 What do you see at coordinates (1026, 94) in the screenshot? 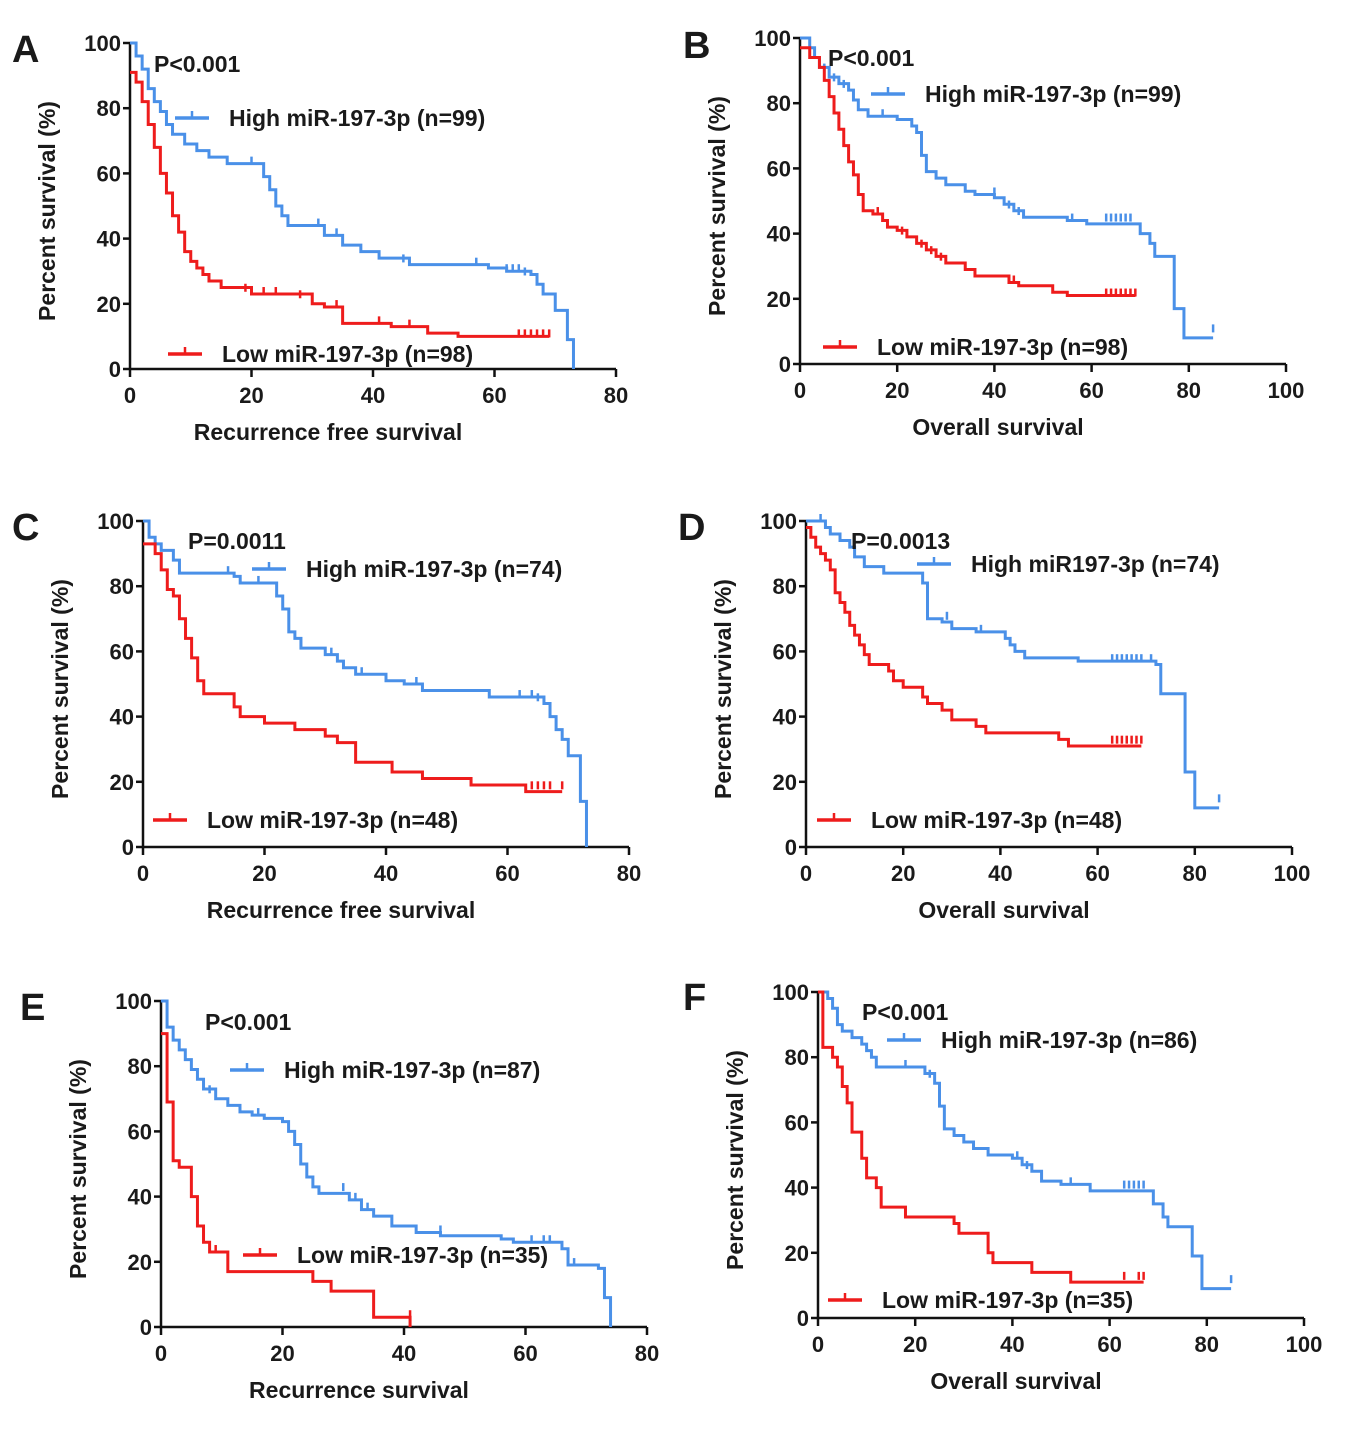
I see `legend-entry-high: High miR-197-3p (n=99)` at bounding box center [1026, 94].